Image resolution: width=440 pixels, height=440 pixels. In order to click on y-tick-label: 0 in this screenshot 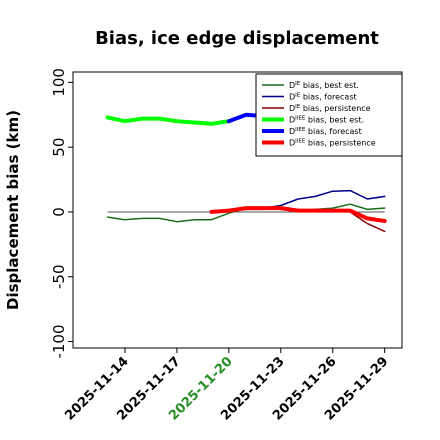, I will do `click(59, 212)`.